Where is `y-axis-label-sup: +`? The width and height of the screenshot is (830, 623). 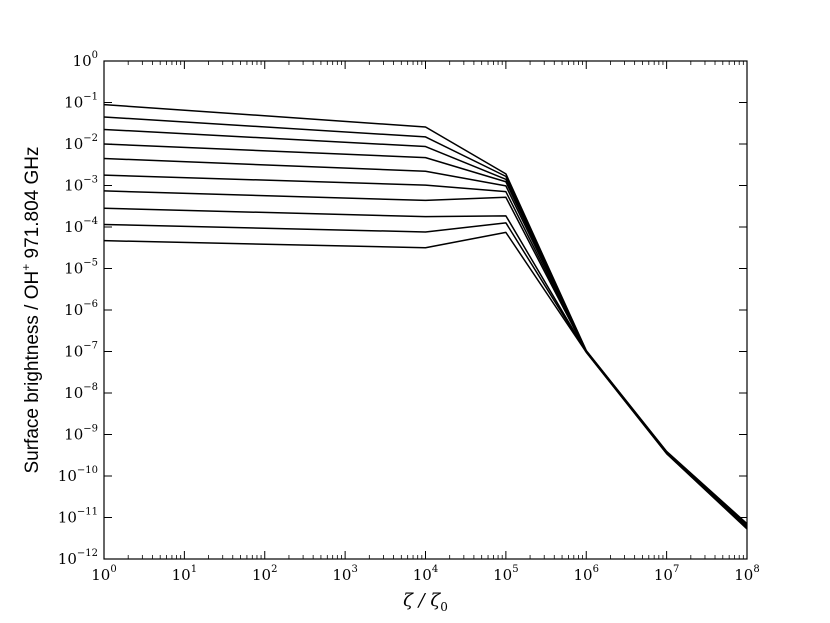 y-axis-label-sup: + is located at coordinates (26, 267).